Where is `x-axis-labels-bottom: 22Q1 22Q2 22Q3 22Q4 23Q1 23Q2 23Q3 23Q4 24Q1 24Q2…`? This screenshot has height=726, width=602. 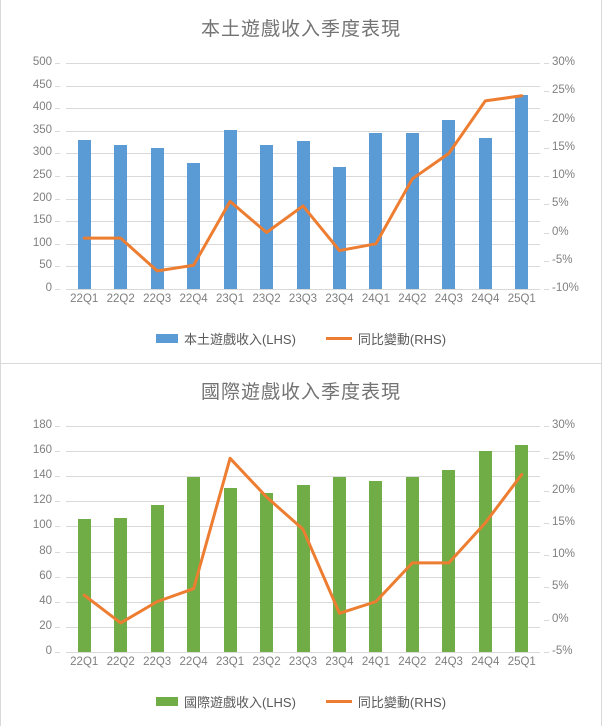
x-axis-labels-bottom: 22Q1 22Q2 22Q3 22Q4 23Q1 23Q2 23Q3 23Q4 24Q1 24Q2… is located at coordinates (303, 665).